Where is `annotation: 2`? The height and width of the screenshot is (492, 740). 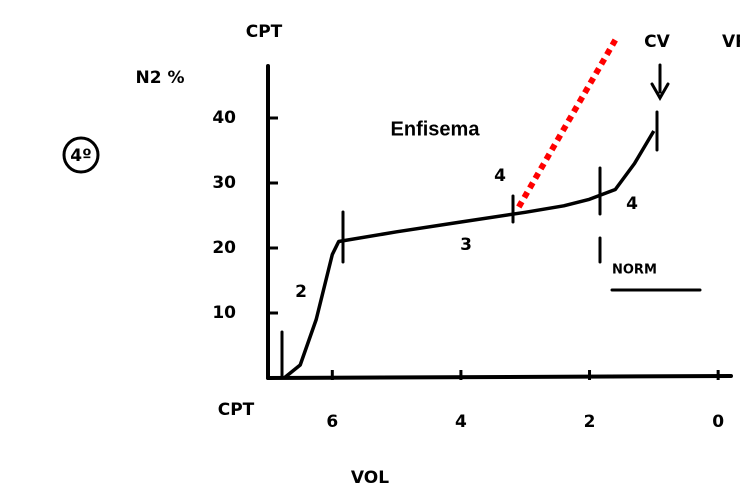
annotation: 2 is located at coordinates (301, 292).